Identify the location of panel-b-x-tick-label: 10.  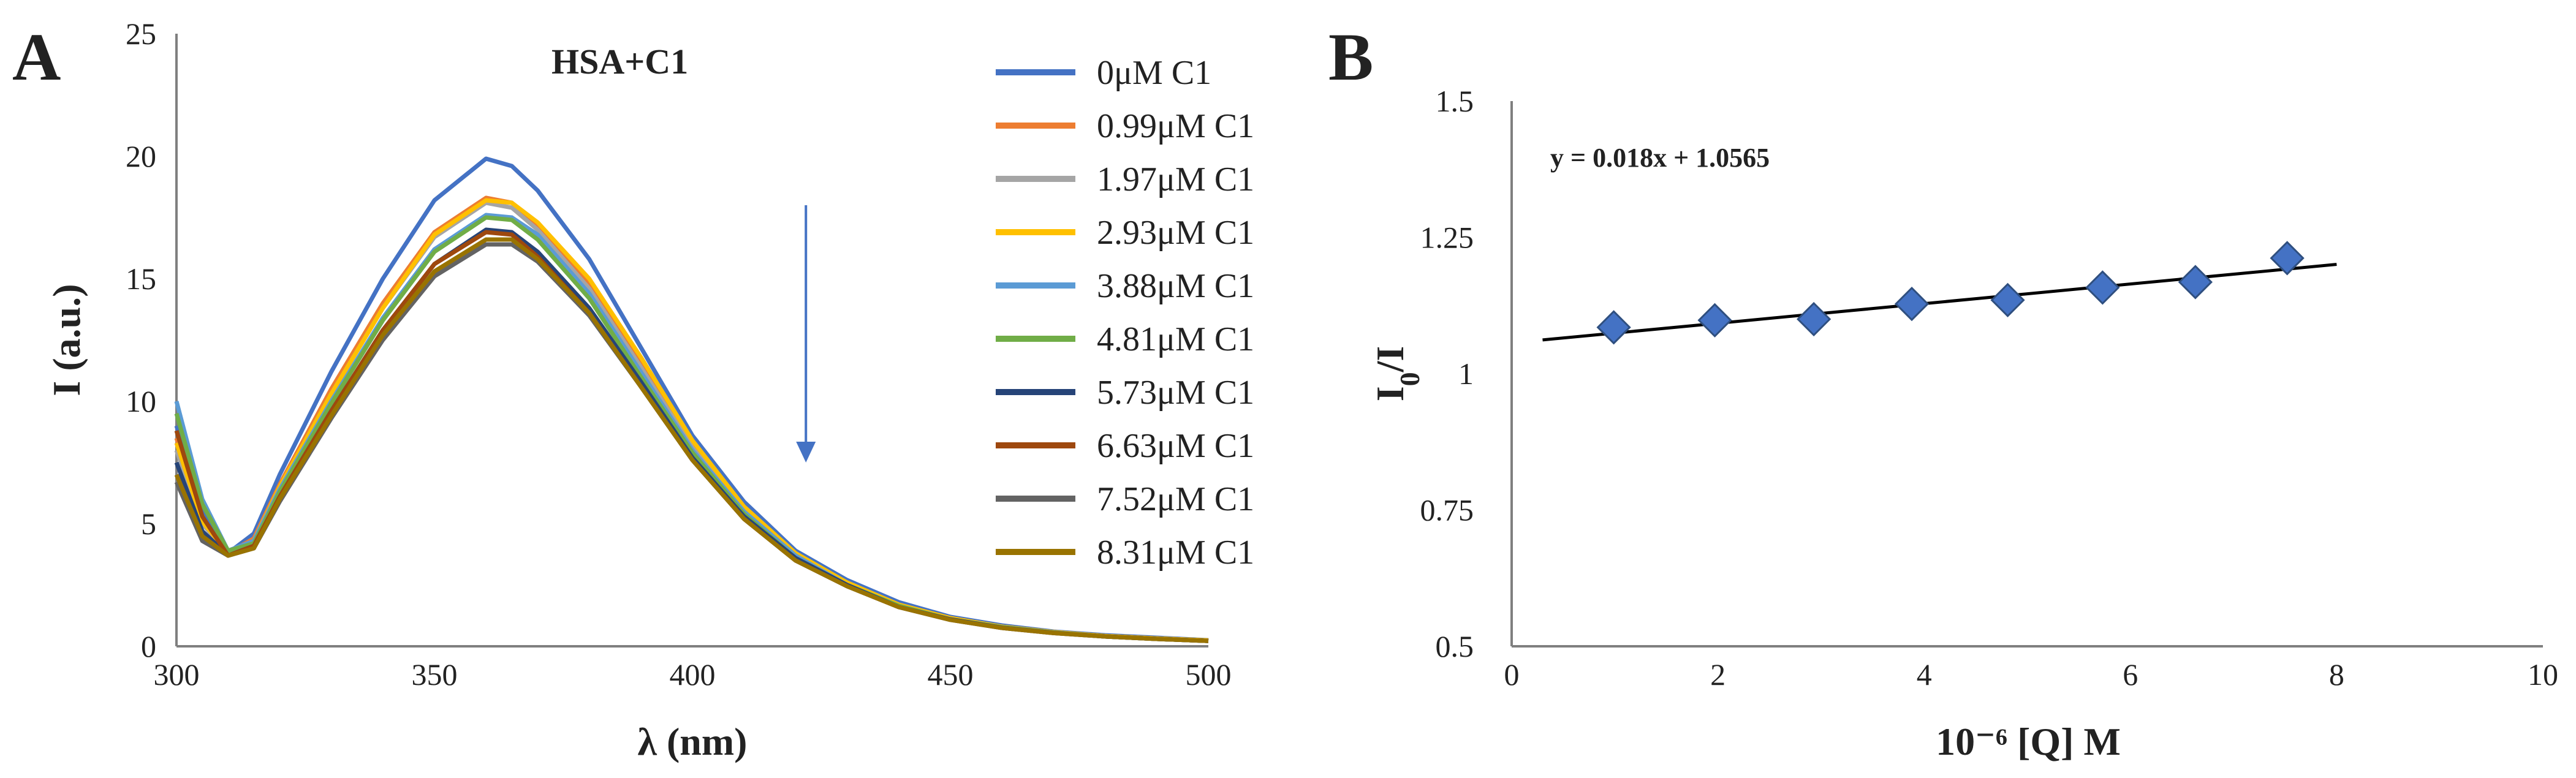
(2543, 674).